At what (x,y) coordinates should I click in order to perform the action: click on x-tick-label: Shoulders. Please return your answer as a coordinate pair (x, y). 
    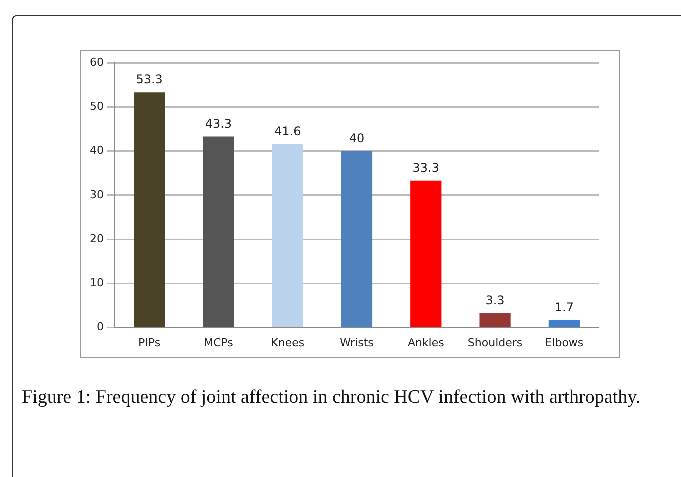
    Looking at the image, I should click on (495, 343).